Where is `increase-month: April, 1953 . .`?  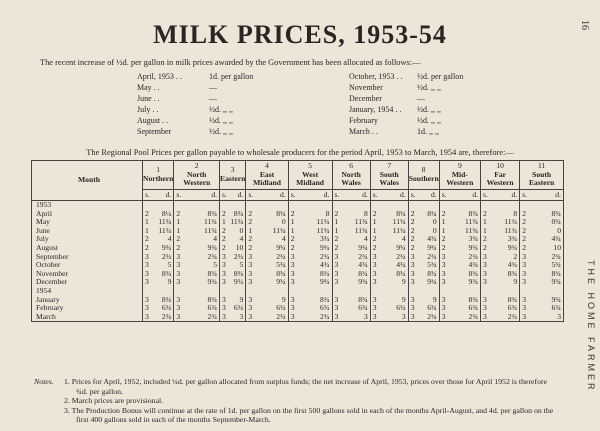 increase-month: April, 1953 . . is located at coordinates (159, 76).